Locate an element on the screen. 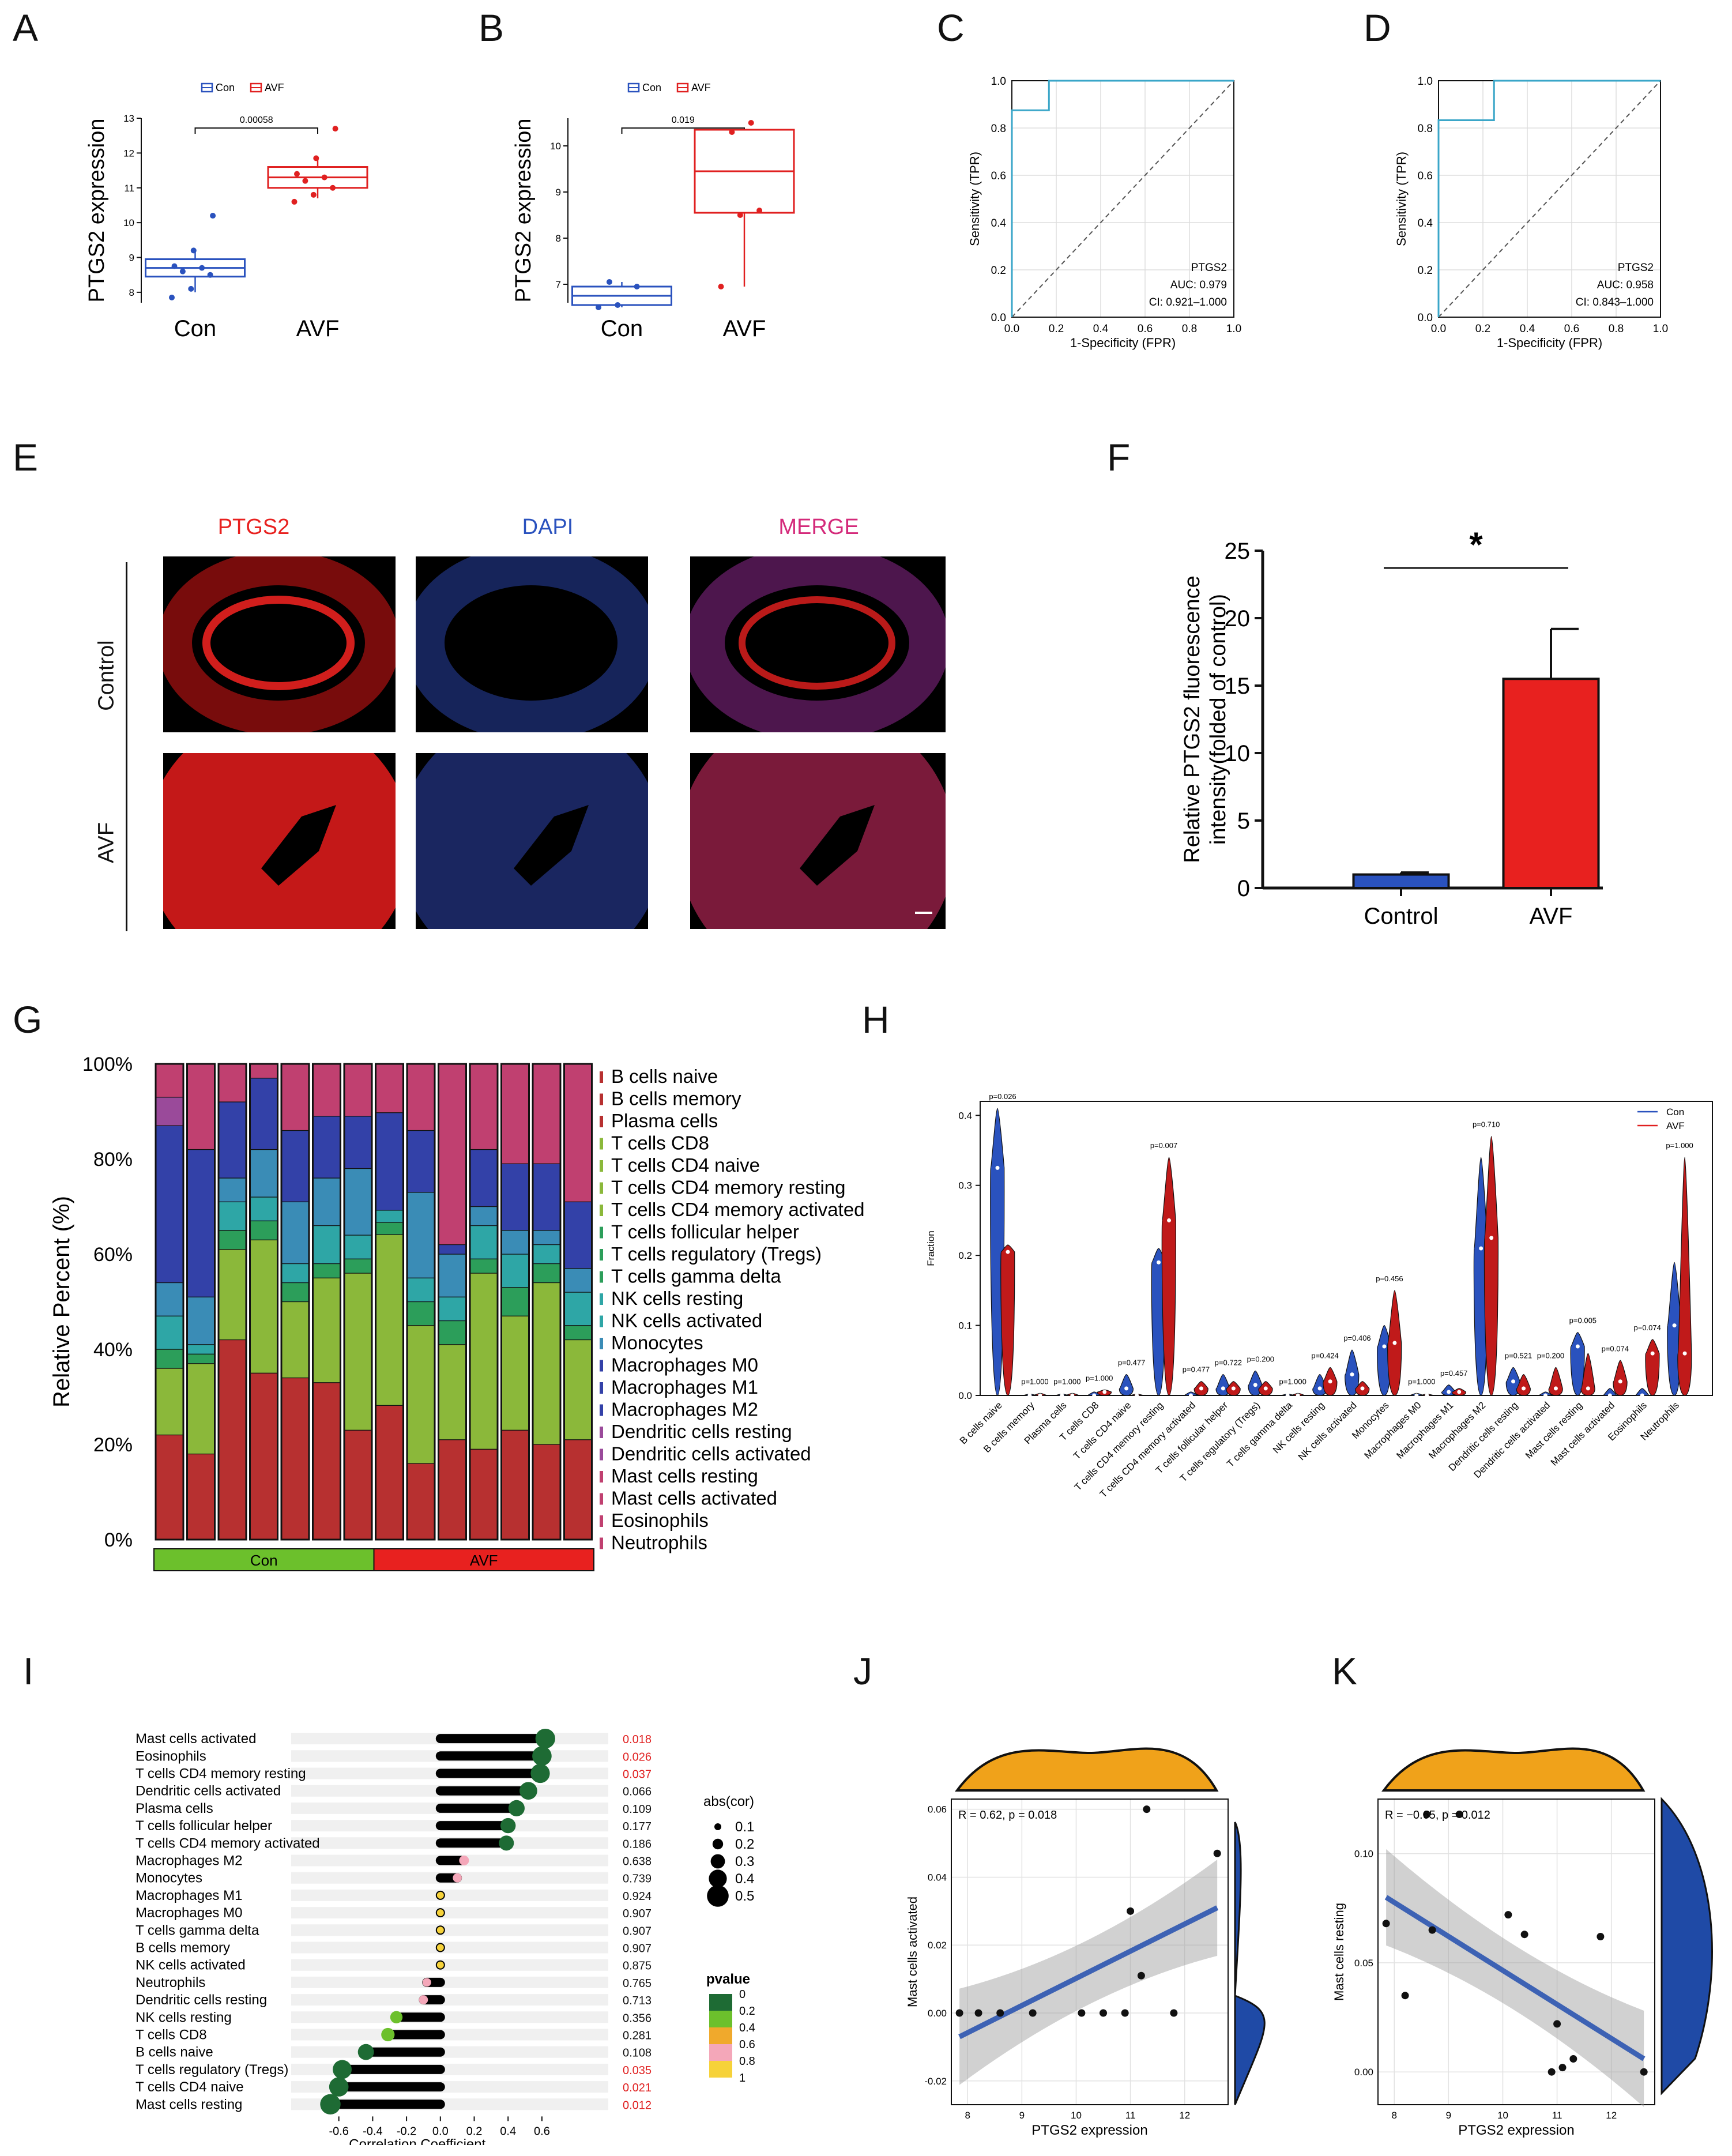 This screenshot has width=1732, height=2156. y-tick-label: 0.6 is located at coordinates (1425, 176).